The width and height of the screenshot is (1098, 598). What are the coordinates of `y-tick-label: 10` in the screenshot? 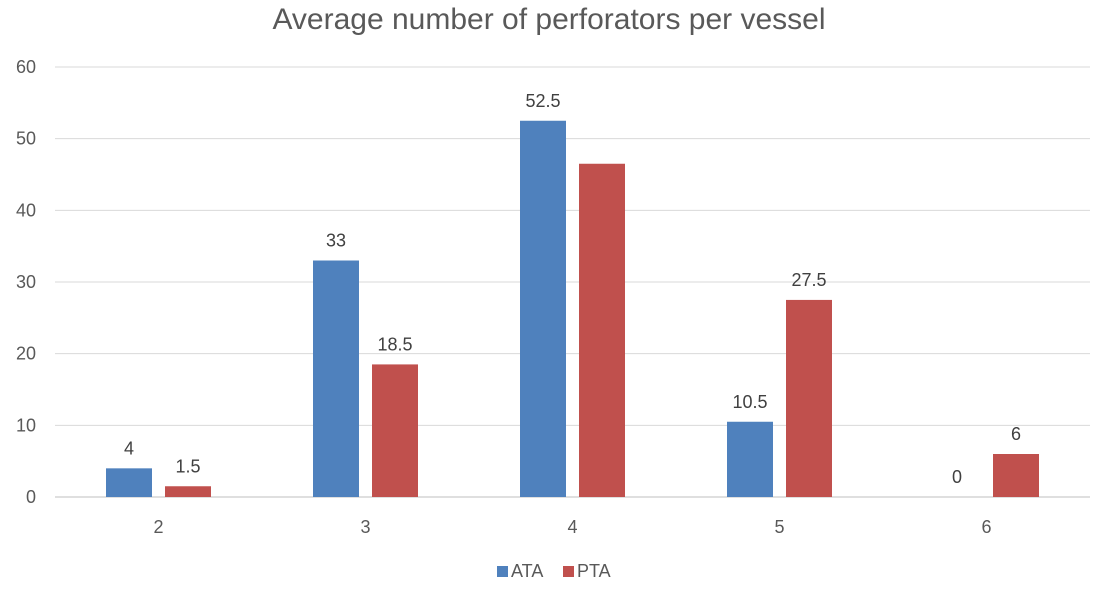 It's located at (26, 425).